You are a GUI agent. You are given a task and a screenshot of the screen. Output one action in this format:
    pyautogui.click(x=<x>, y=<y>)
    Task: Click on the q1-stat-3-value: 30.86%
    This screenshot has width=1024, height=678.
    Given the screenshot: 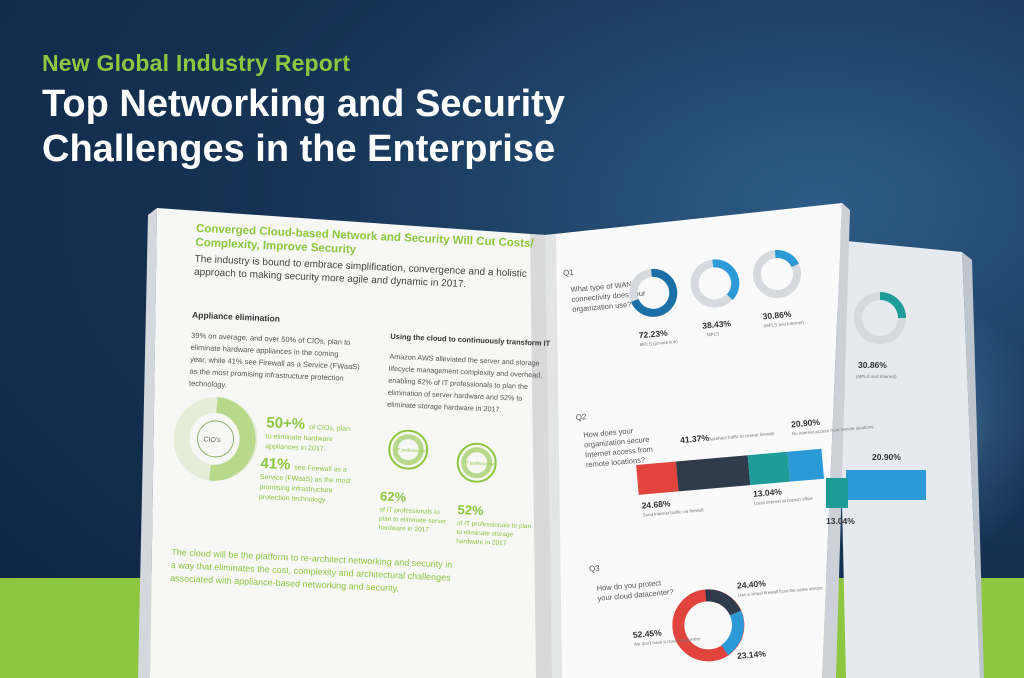 What is the action you would take?
    pyautogui.click(x=777, y=315)
    